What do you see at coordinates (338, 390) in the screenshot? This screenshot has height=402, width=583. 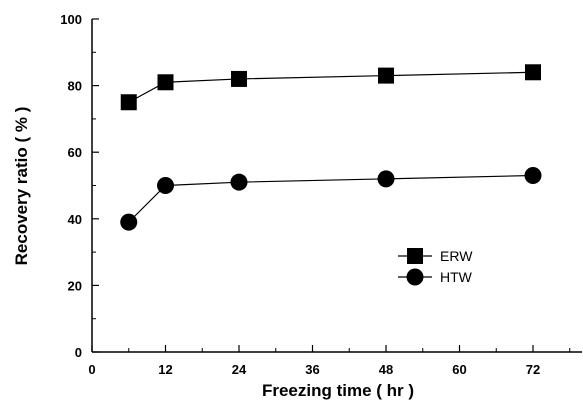 I see `x-axis-label: Freezing time ( hr )` at bounding box center [338, 390].